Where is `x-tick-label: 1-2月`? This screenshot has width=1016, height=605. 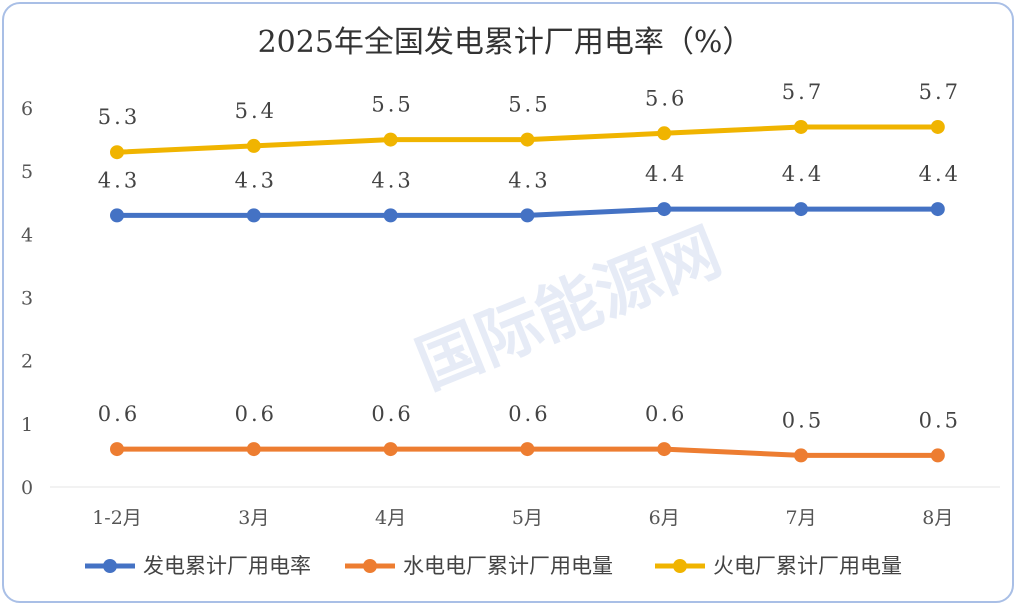 x-tick-label: 1-2月 is located at coordinates (117, 518).